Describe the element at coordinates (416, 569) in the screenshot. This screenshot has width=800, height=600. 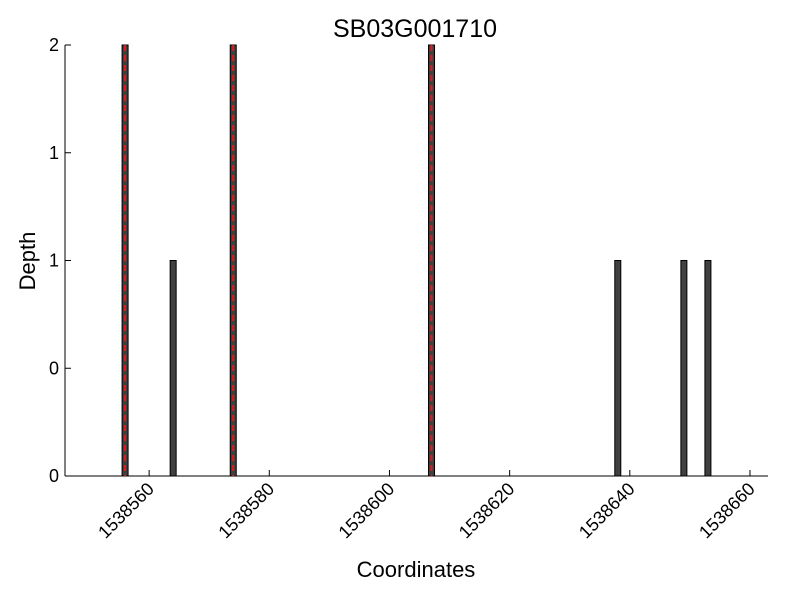
I see `x-axis-label: Coordinates` at that location.